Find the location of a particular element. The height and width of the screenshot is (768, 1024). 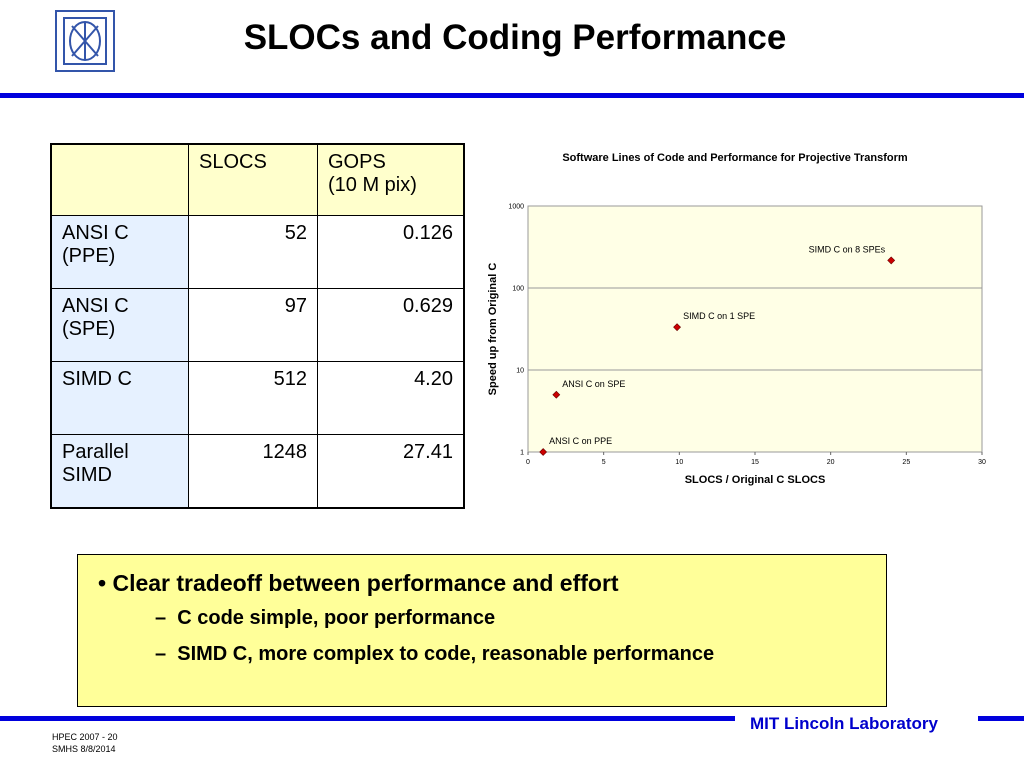

x-tick-label: 5 is located at coordinates (604, 462).